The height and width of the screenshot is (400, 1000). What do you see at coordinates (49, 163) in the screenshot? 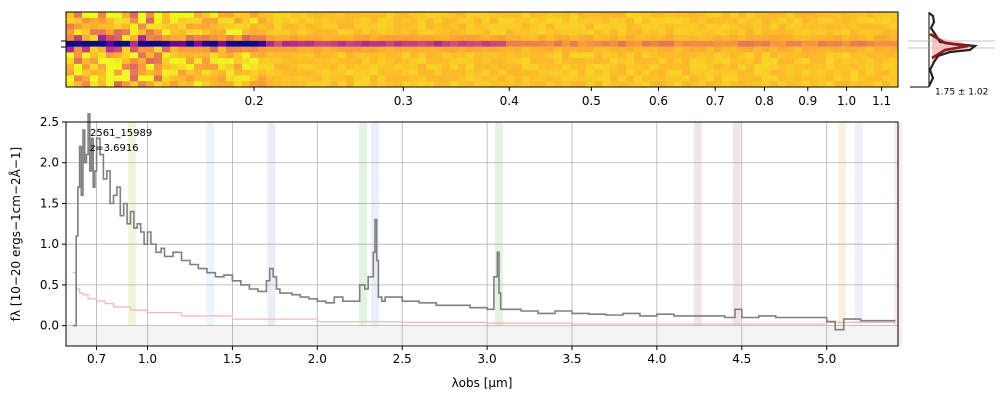
I see `y-tick-label: 2.0` at bounding box center [49, 163].